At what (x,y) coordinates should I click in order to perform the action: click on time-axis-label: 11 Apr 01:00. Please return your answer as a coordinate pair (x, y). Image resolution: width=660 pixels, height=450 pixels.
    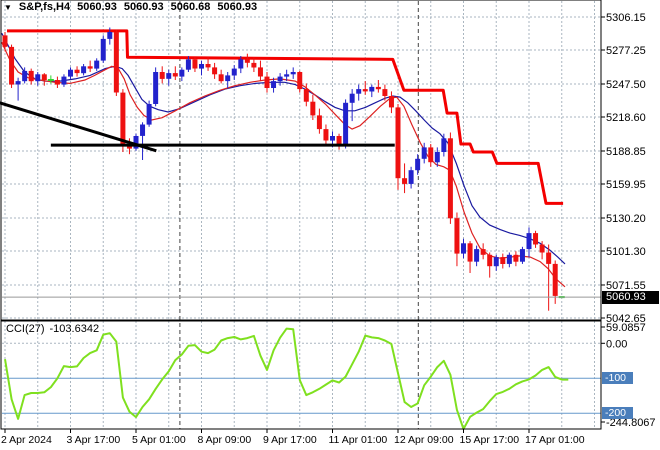
    Looking at the image, I should click on (358, 440).